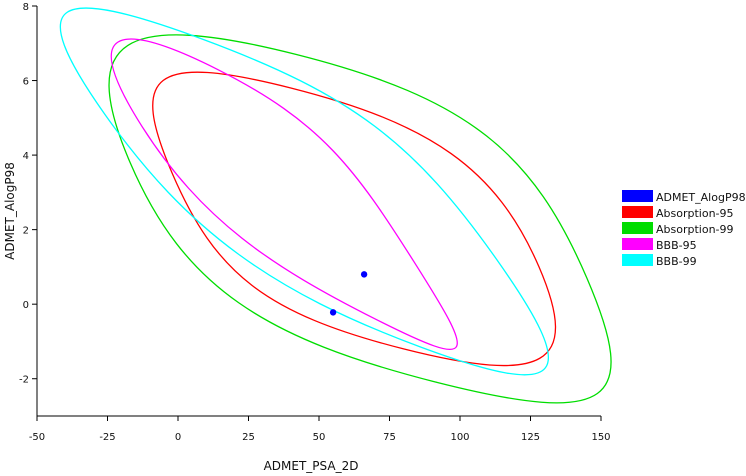  What do you see at coordinates (26, 7) in the screenshot?
I see `y-tick-label: 8` at bounding box center [26, 7].